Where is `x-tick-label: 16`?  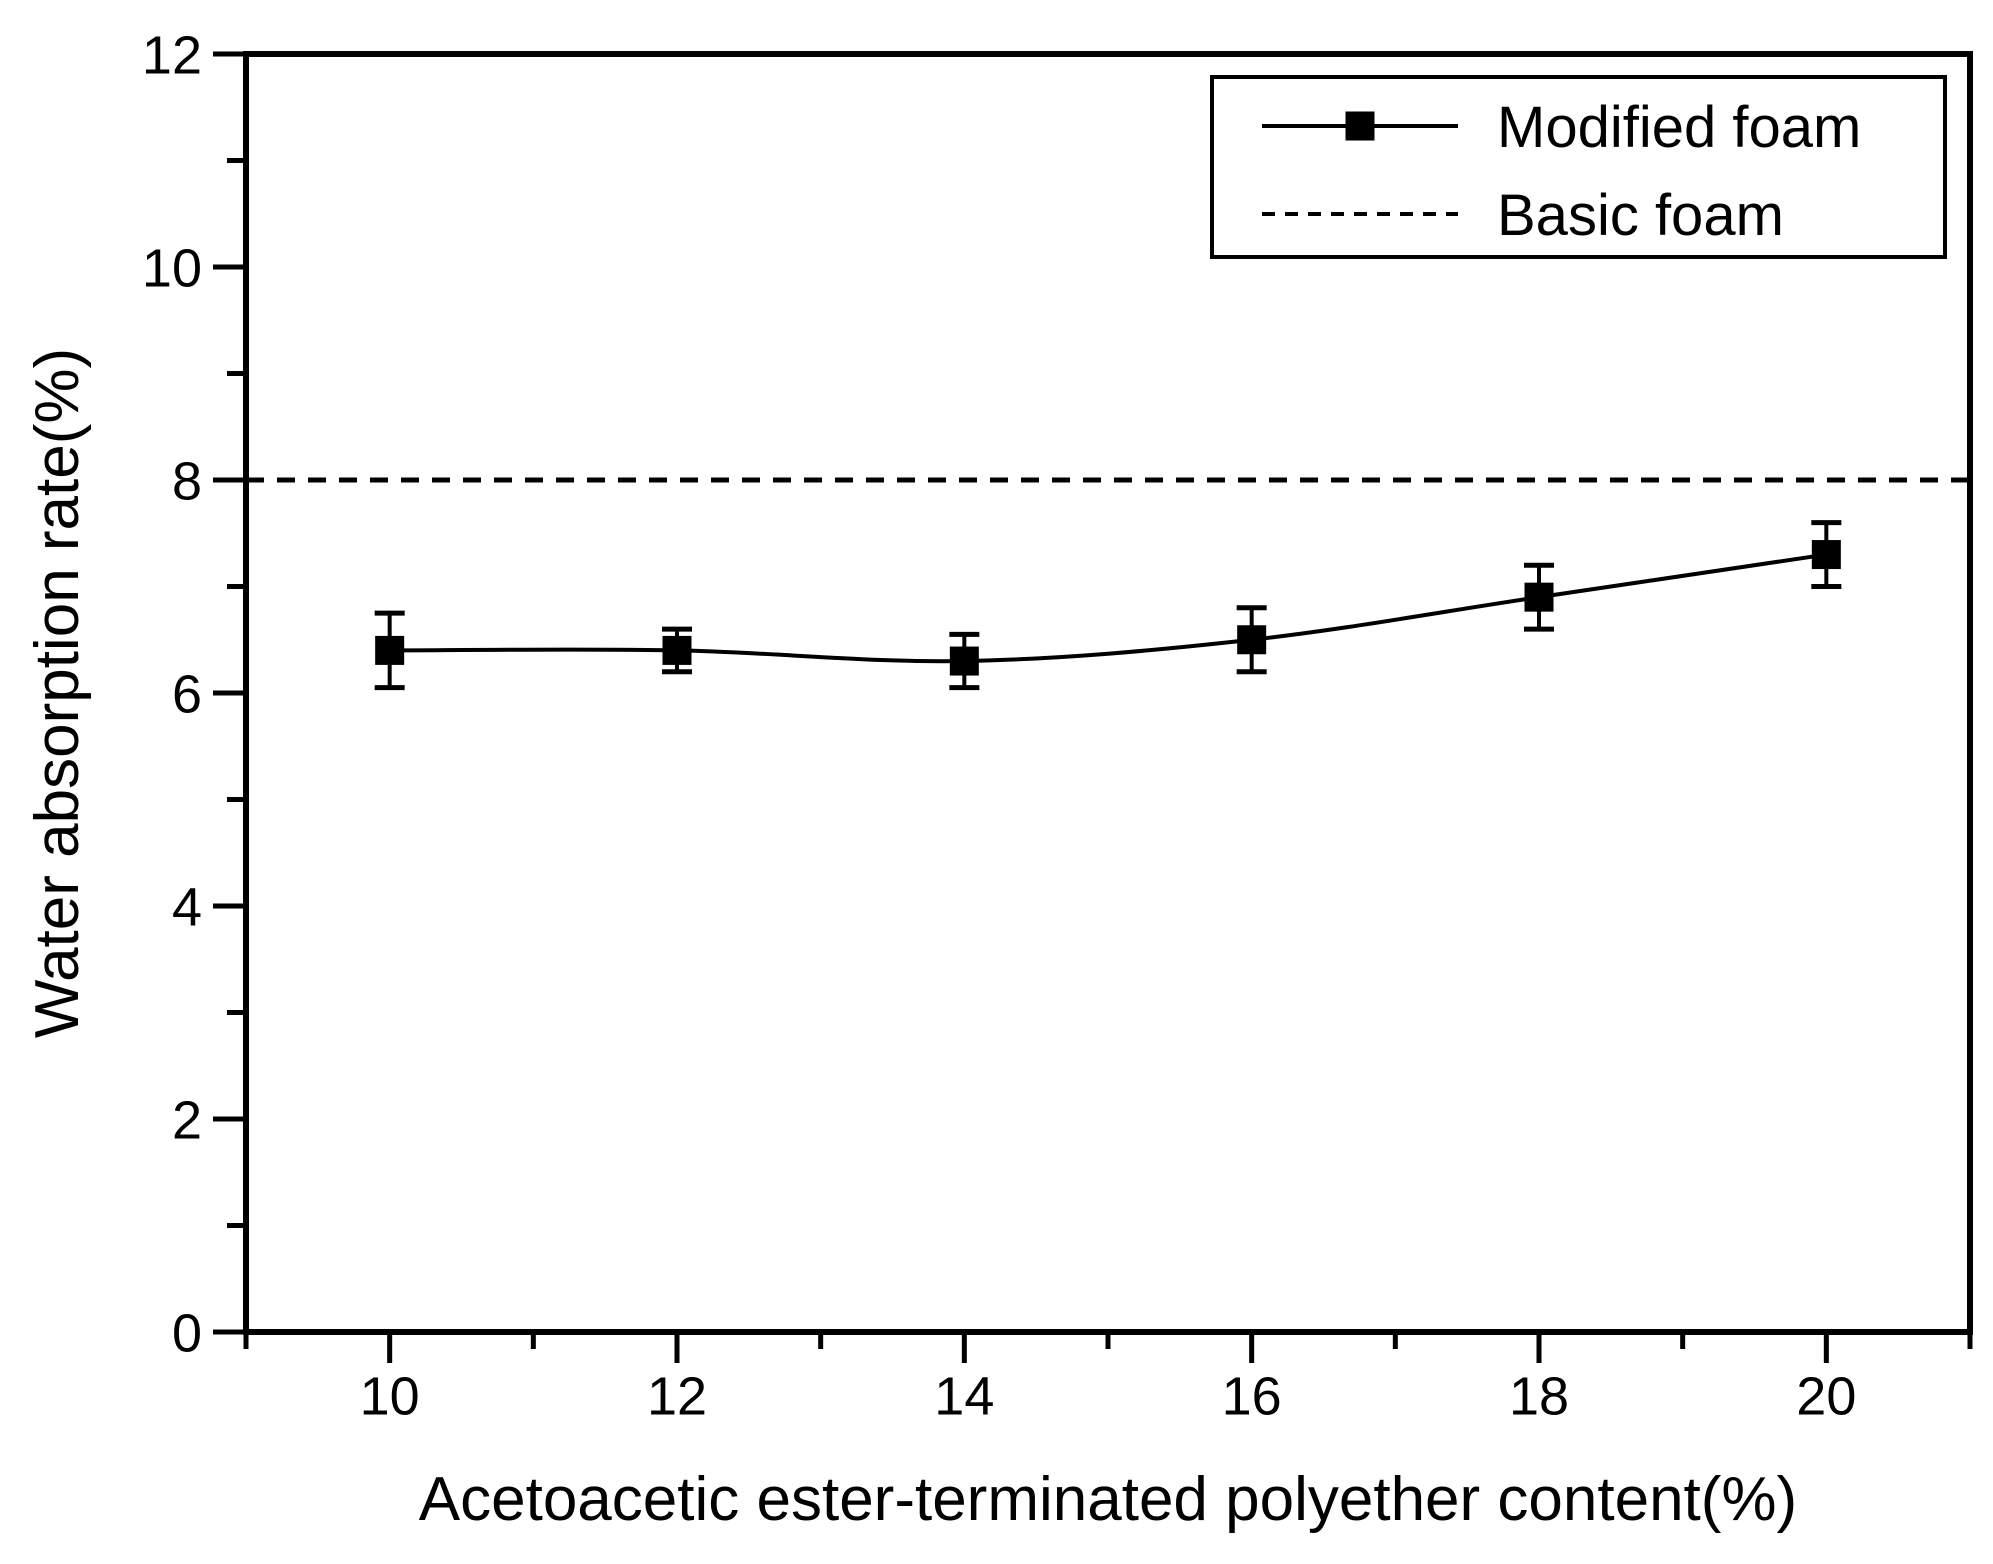
x-tick-label: 16 is located at coordinates (1252, 1396).